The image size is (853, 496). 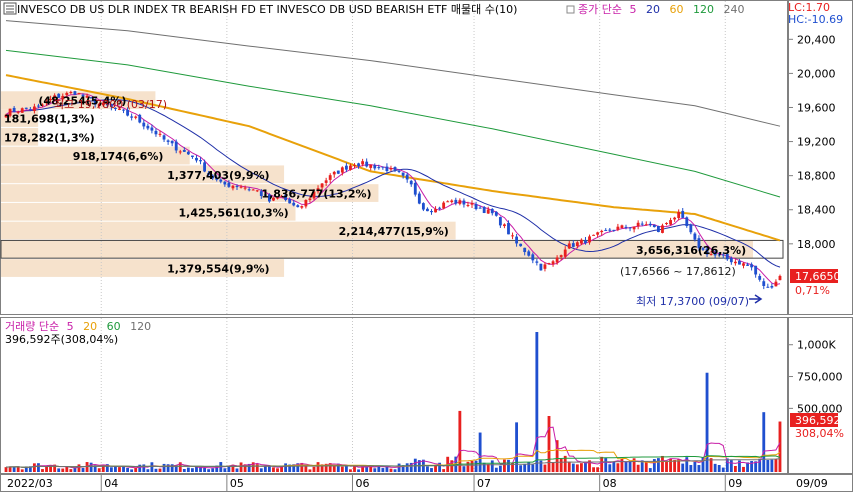 What do you see at coordinates (816, 107) in the screenshot?
I see `price-tick-label: 19,600` at bounding box center [816, 107].